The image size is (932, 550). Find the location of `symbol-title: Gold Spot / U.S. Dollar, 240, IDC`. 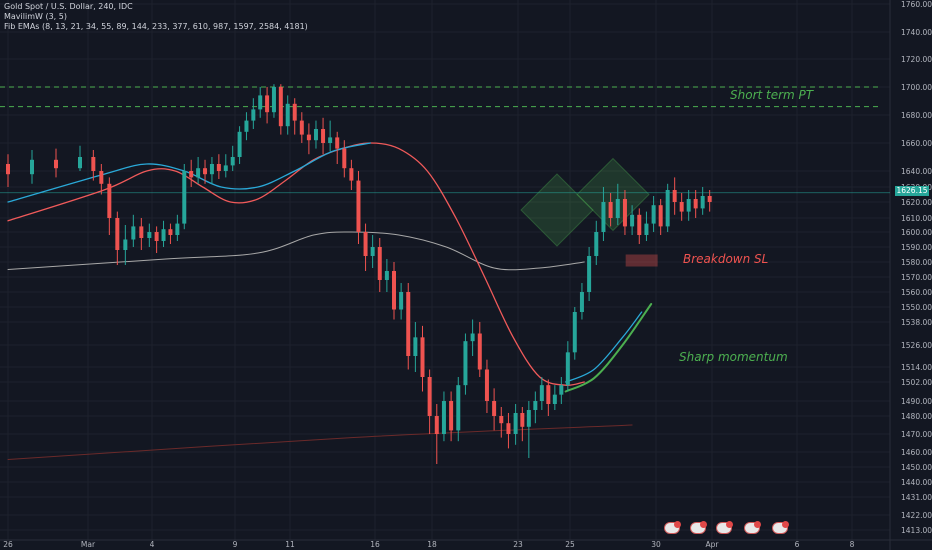

symbol-title: Gold Spot / U.S. Dollar, 240, IDC is located at coordinates (68, 6).